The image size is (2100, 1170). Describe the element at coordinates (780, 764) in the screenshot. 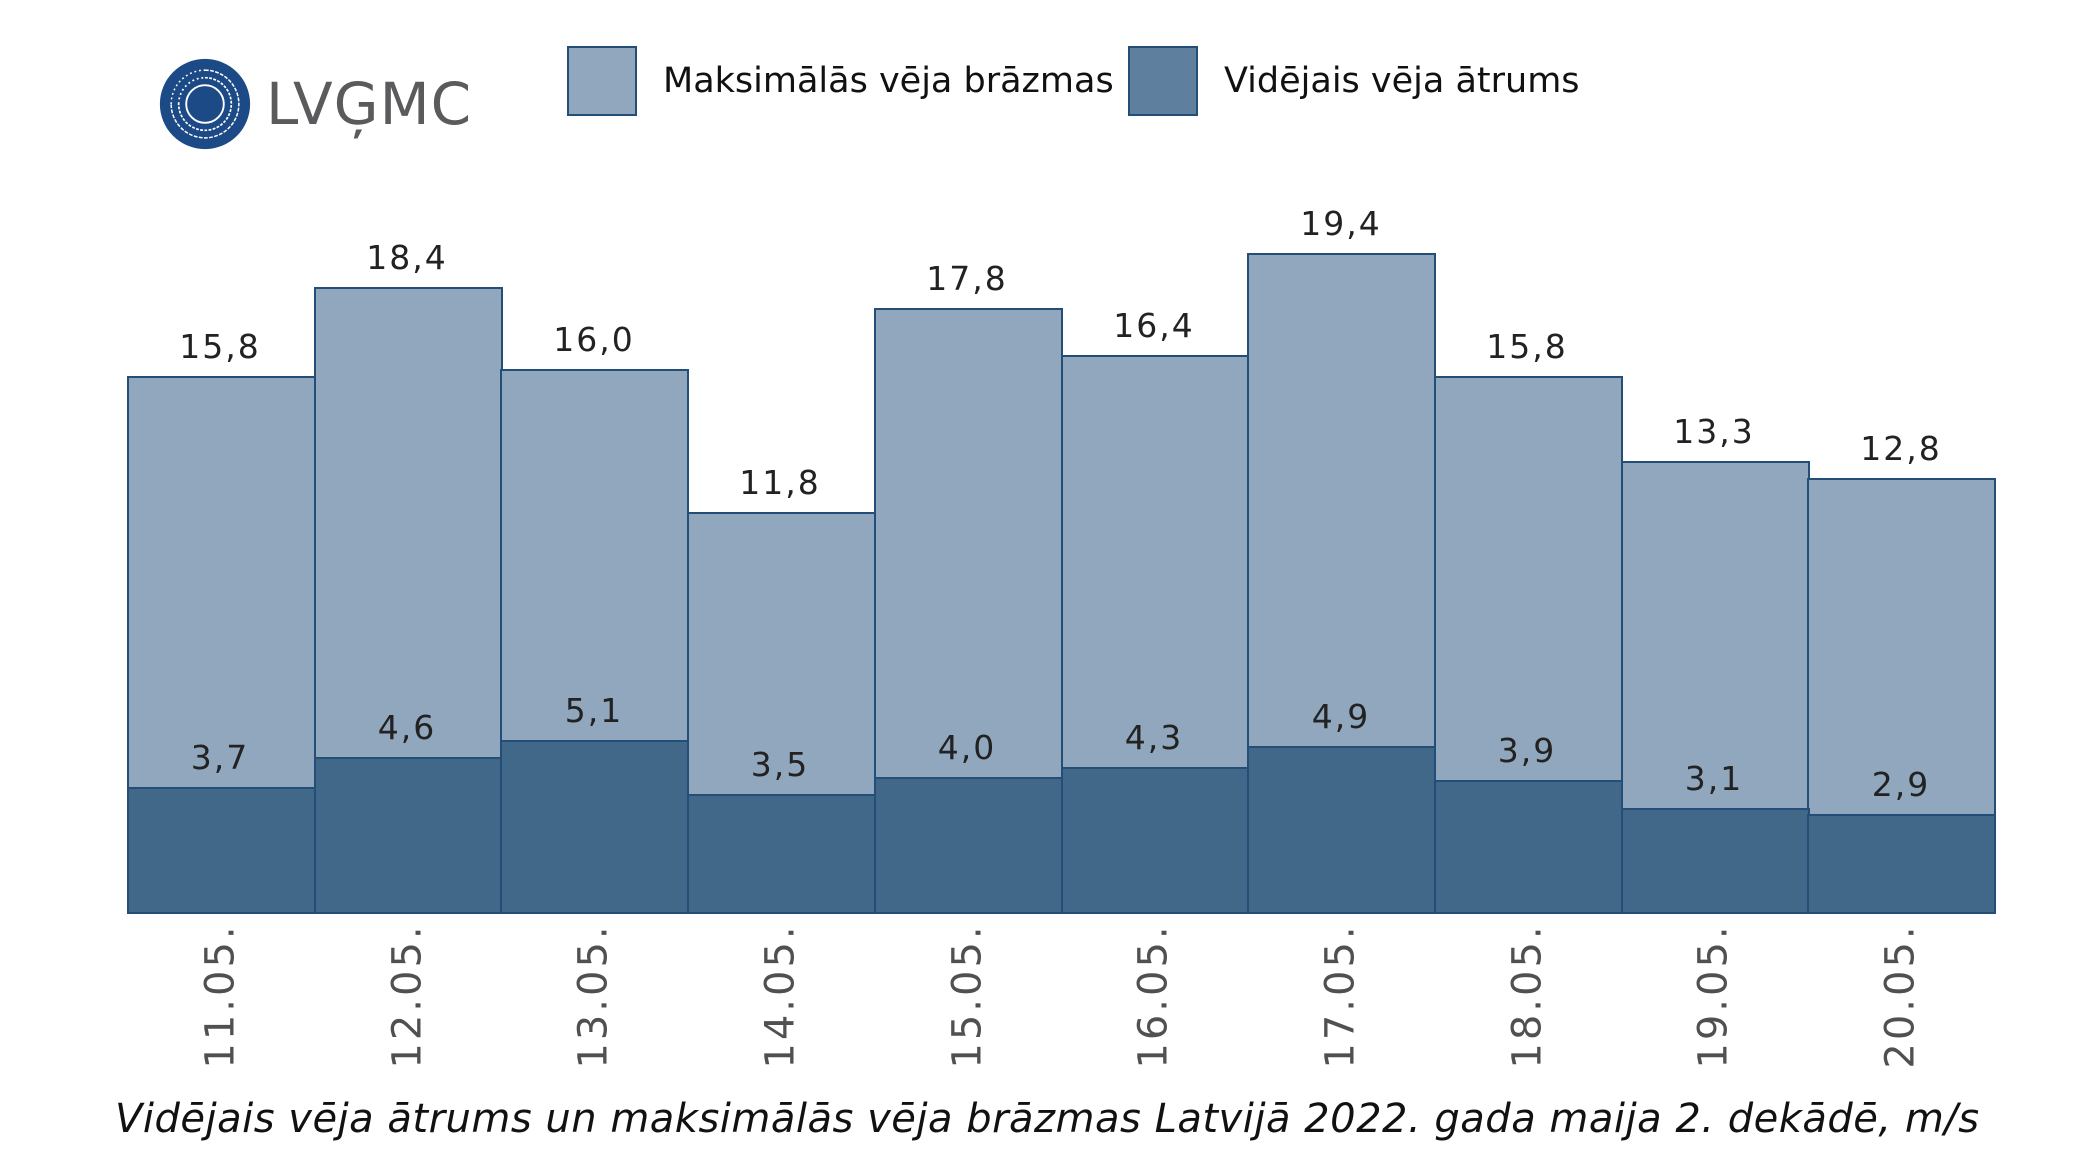

I see `value-label-avg-speed: 3,5` at that location.